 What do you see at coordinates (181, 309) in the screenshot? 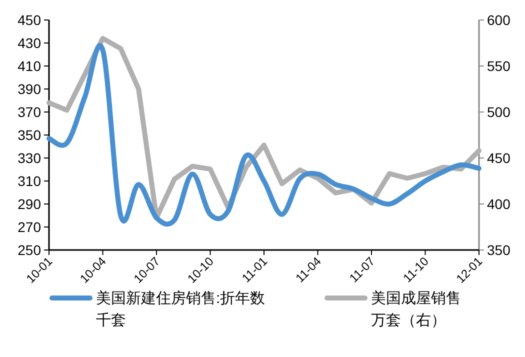
I see `legend-label: 美国新建住房销售:折年数千套` at bounding box center [181, 309].